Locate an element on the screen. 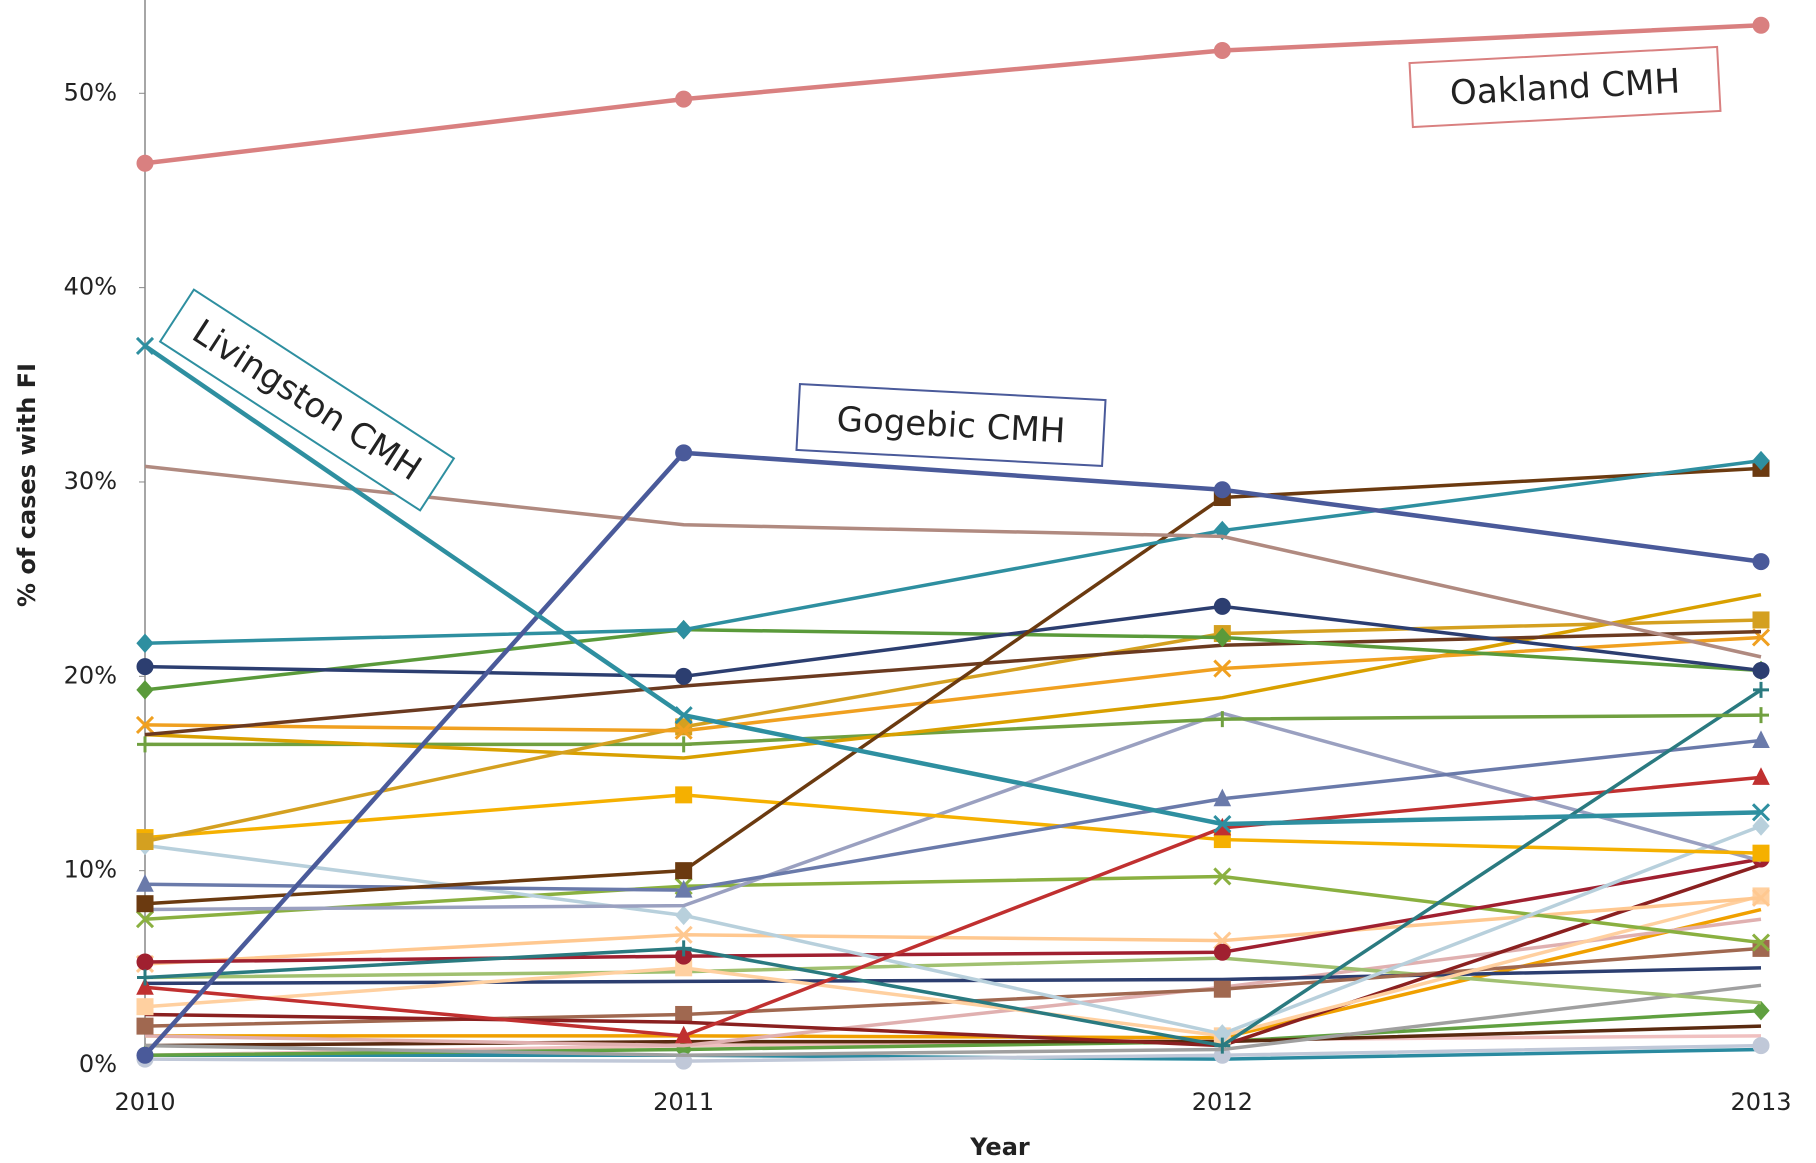  x-tick-label: 2010 is located at coordinates (144, 1102).